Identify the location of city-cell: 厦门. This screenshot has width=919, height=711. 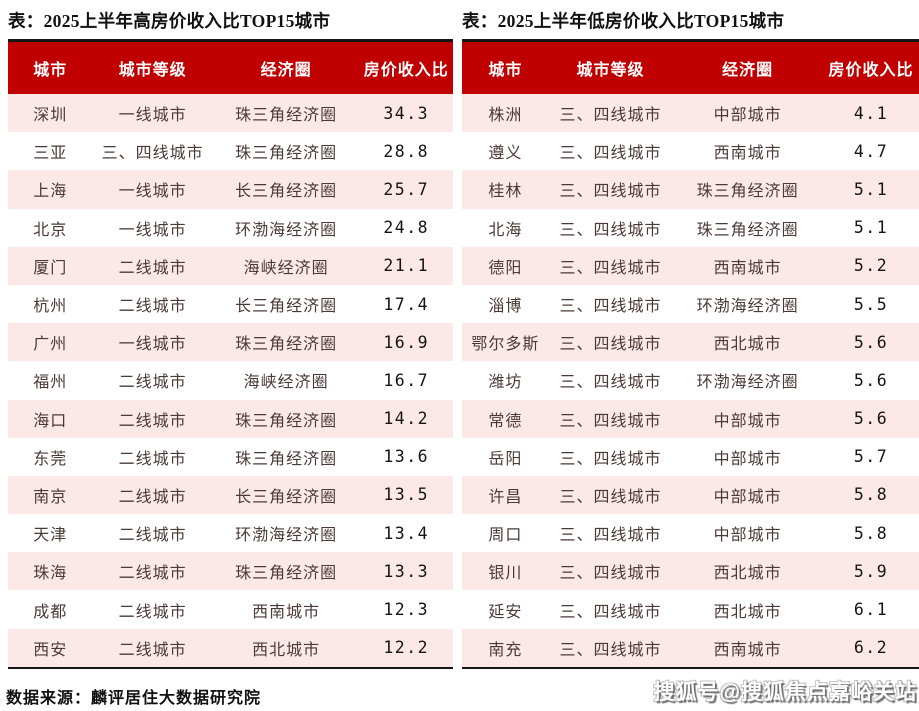
(50, 268).